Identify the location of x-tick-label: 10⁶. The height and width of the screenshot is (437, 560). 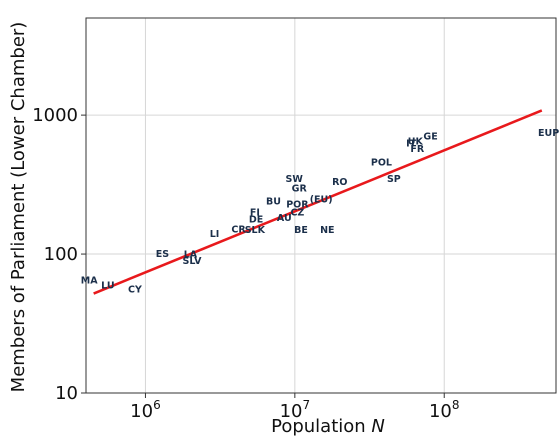
(145, 410).